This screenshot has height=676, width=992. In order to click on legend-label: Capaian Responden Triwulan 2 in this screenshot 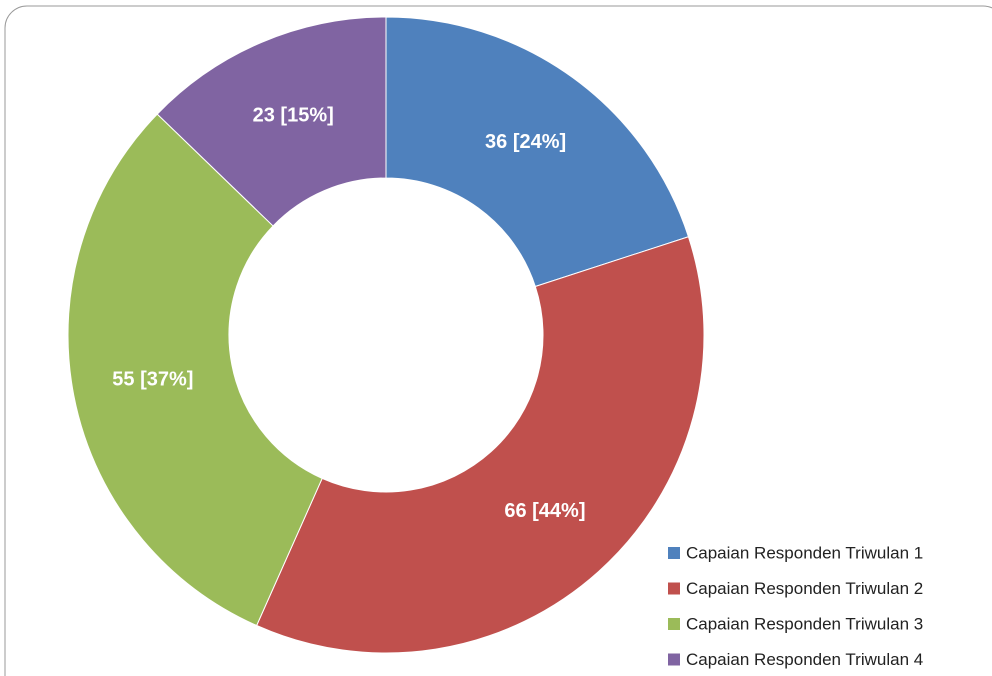, I will do `click(804, 588)`.